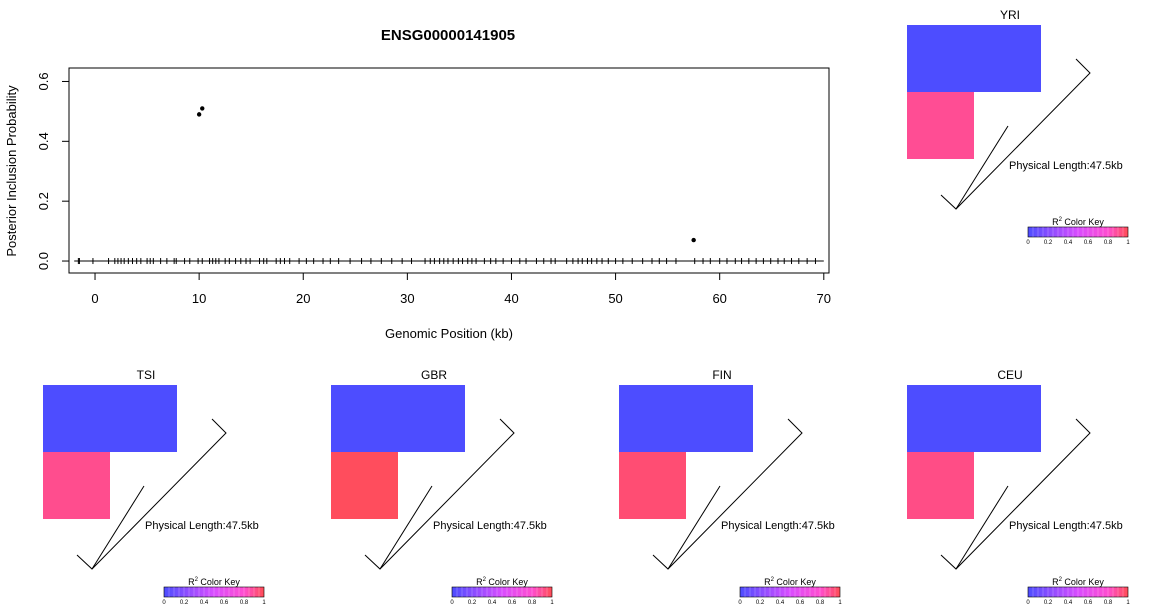 The image size is (1152, 612). Describe the element at coordinates (94, 298) in the screenshot. I see `x-tick-label: 0` at that location.